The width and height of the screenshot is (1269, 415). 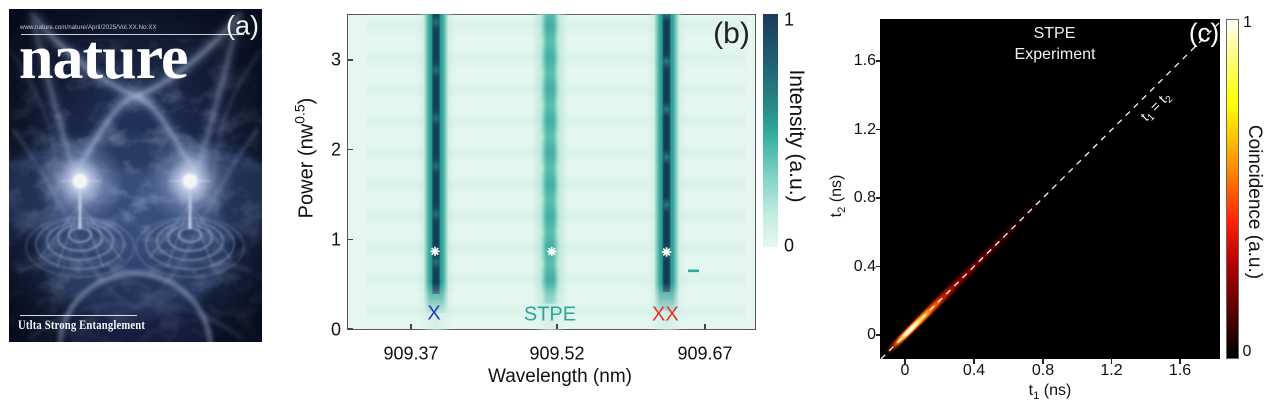 I want to click on svg-text: (a), so click(x=242, y=26).